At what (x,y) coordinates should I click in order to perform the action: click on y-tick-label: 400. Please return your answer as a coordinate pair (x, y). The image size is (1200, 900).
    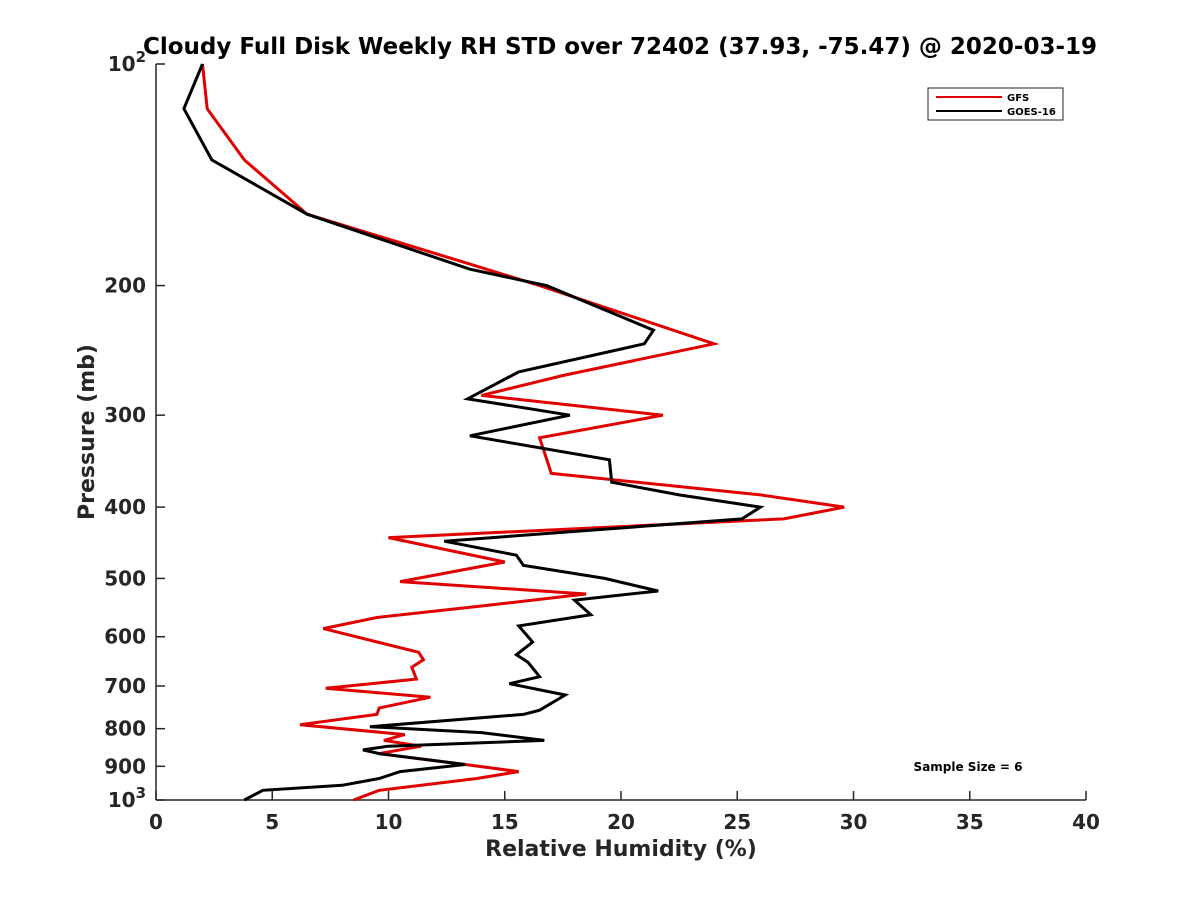
    Looking at the image, I should click on (125, 507).